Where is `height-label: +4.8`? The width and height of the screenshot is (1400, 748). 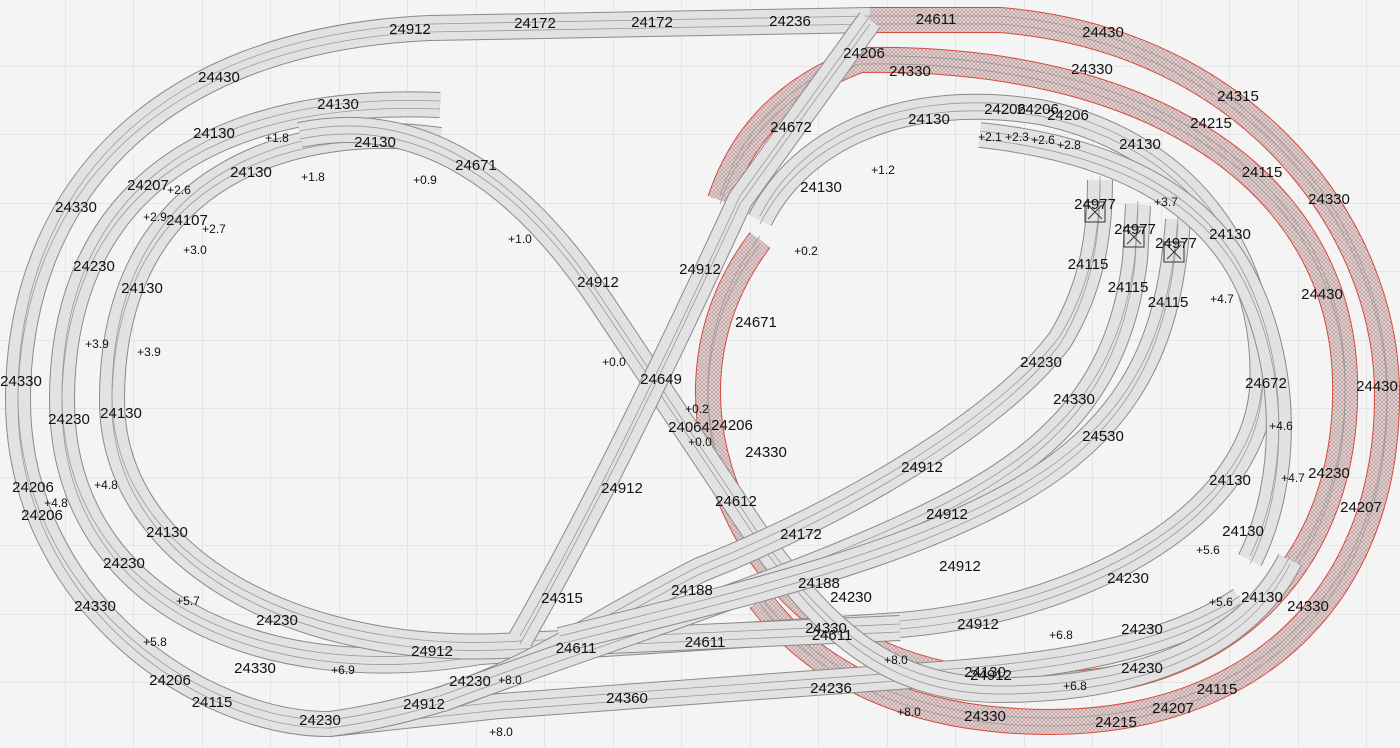 height-label: +4.8 is located at coordinates (106, 485).